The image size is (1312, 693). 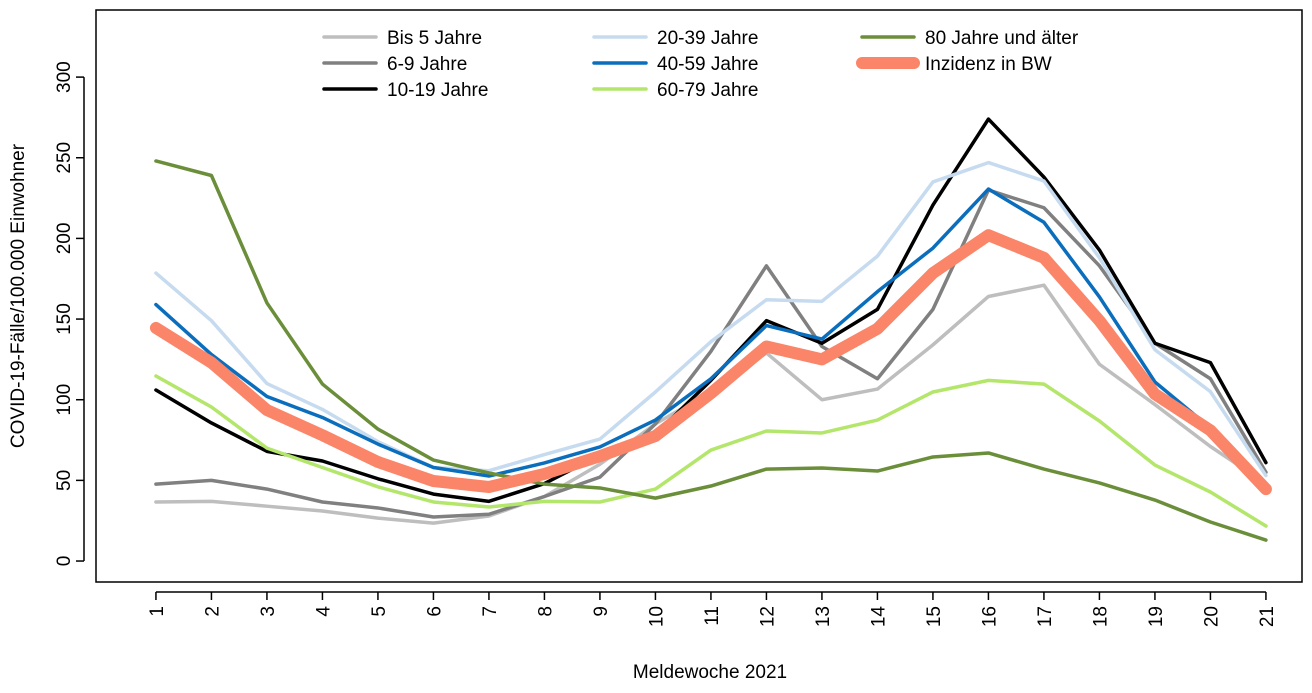 I want to click on y-tick-label: 300, so click(x=64, y=77).